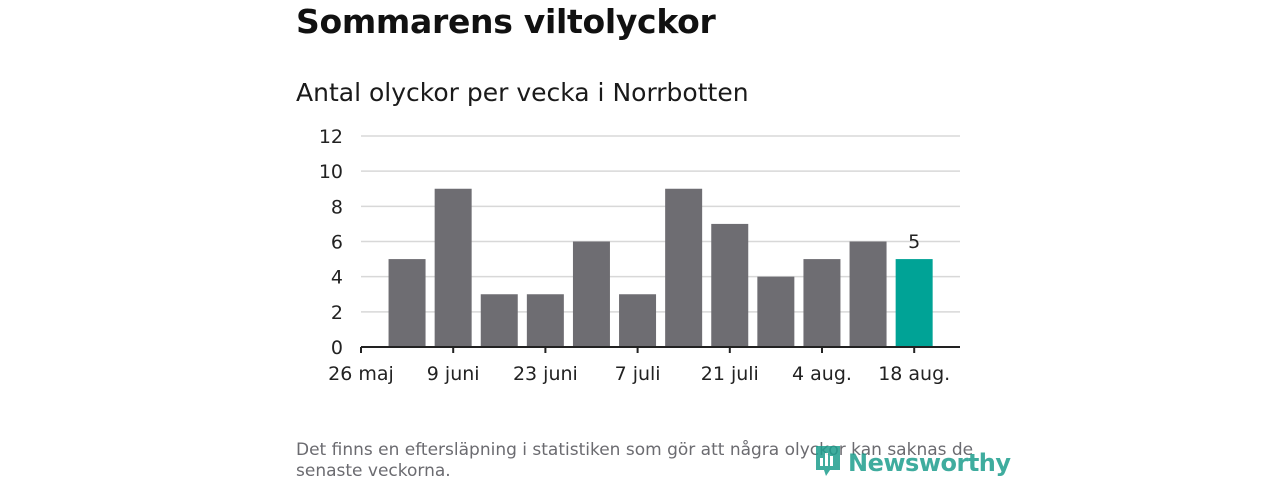 The width and height of the screenshot is (1280, 482). I want to click on bars, so click(660, 267).